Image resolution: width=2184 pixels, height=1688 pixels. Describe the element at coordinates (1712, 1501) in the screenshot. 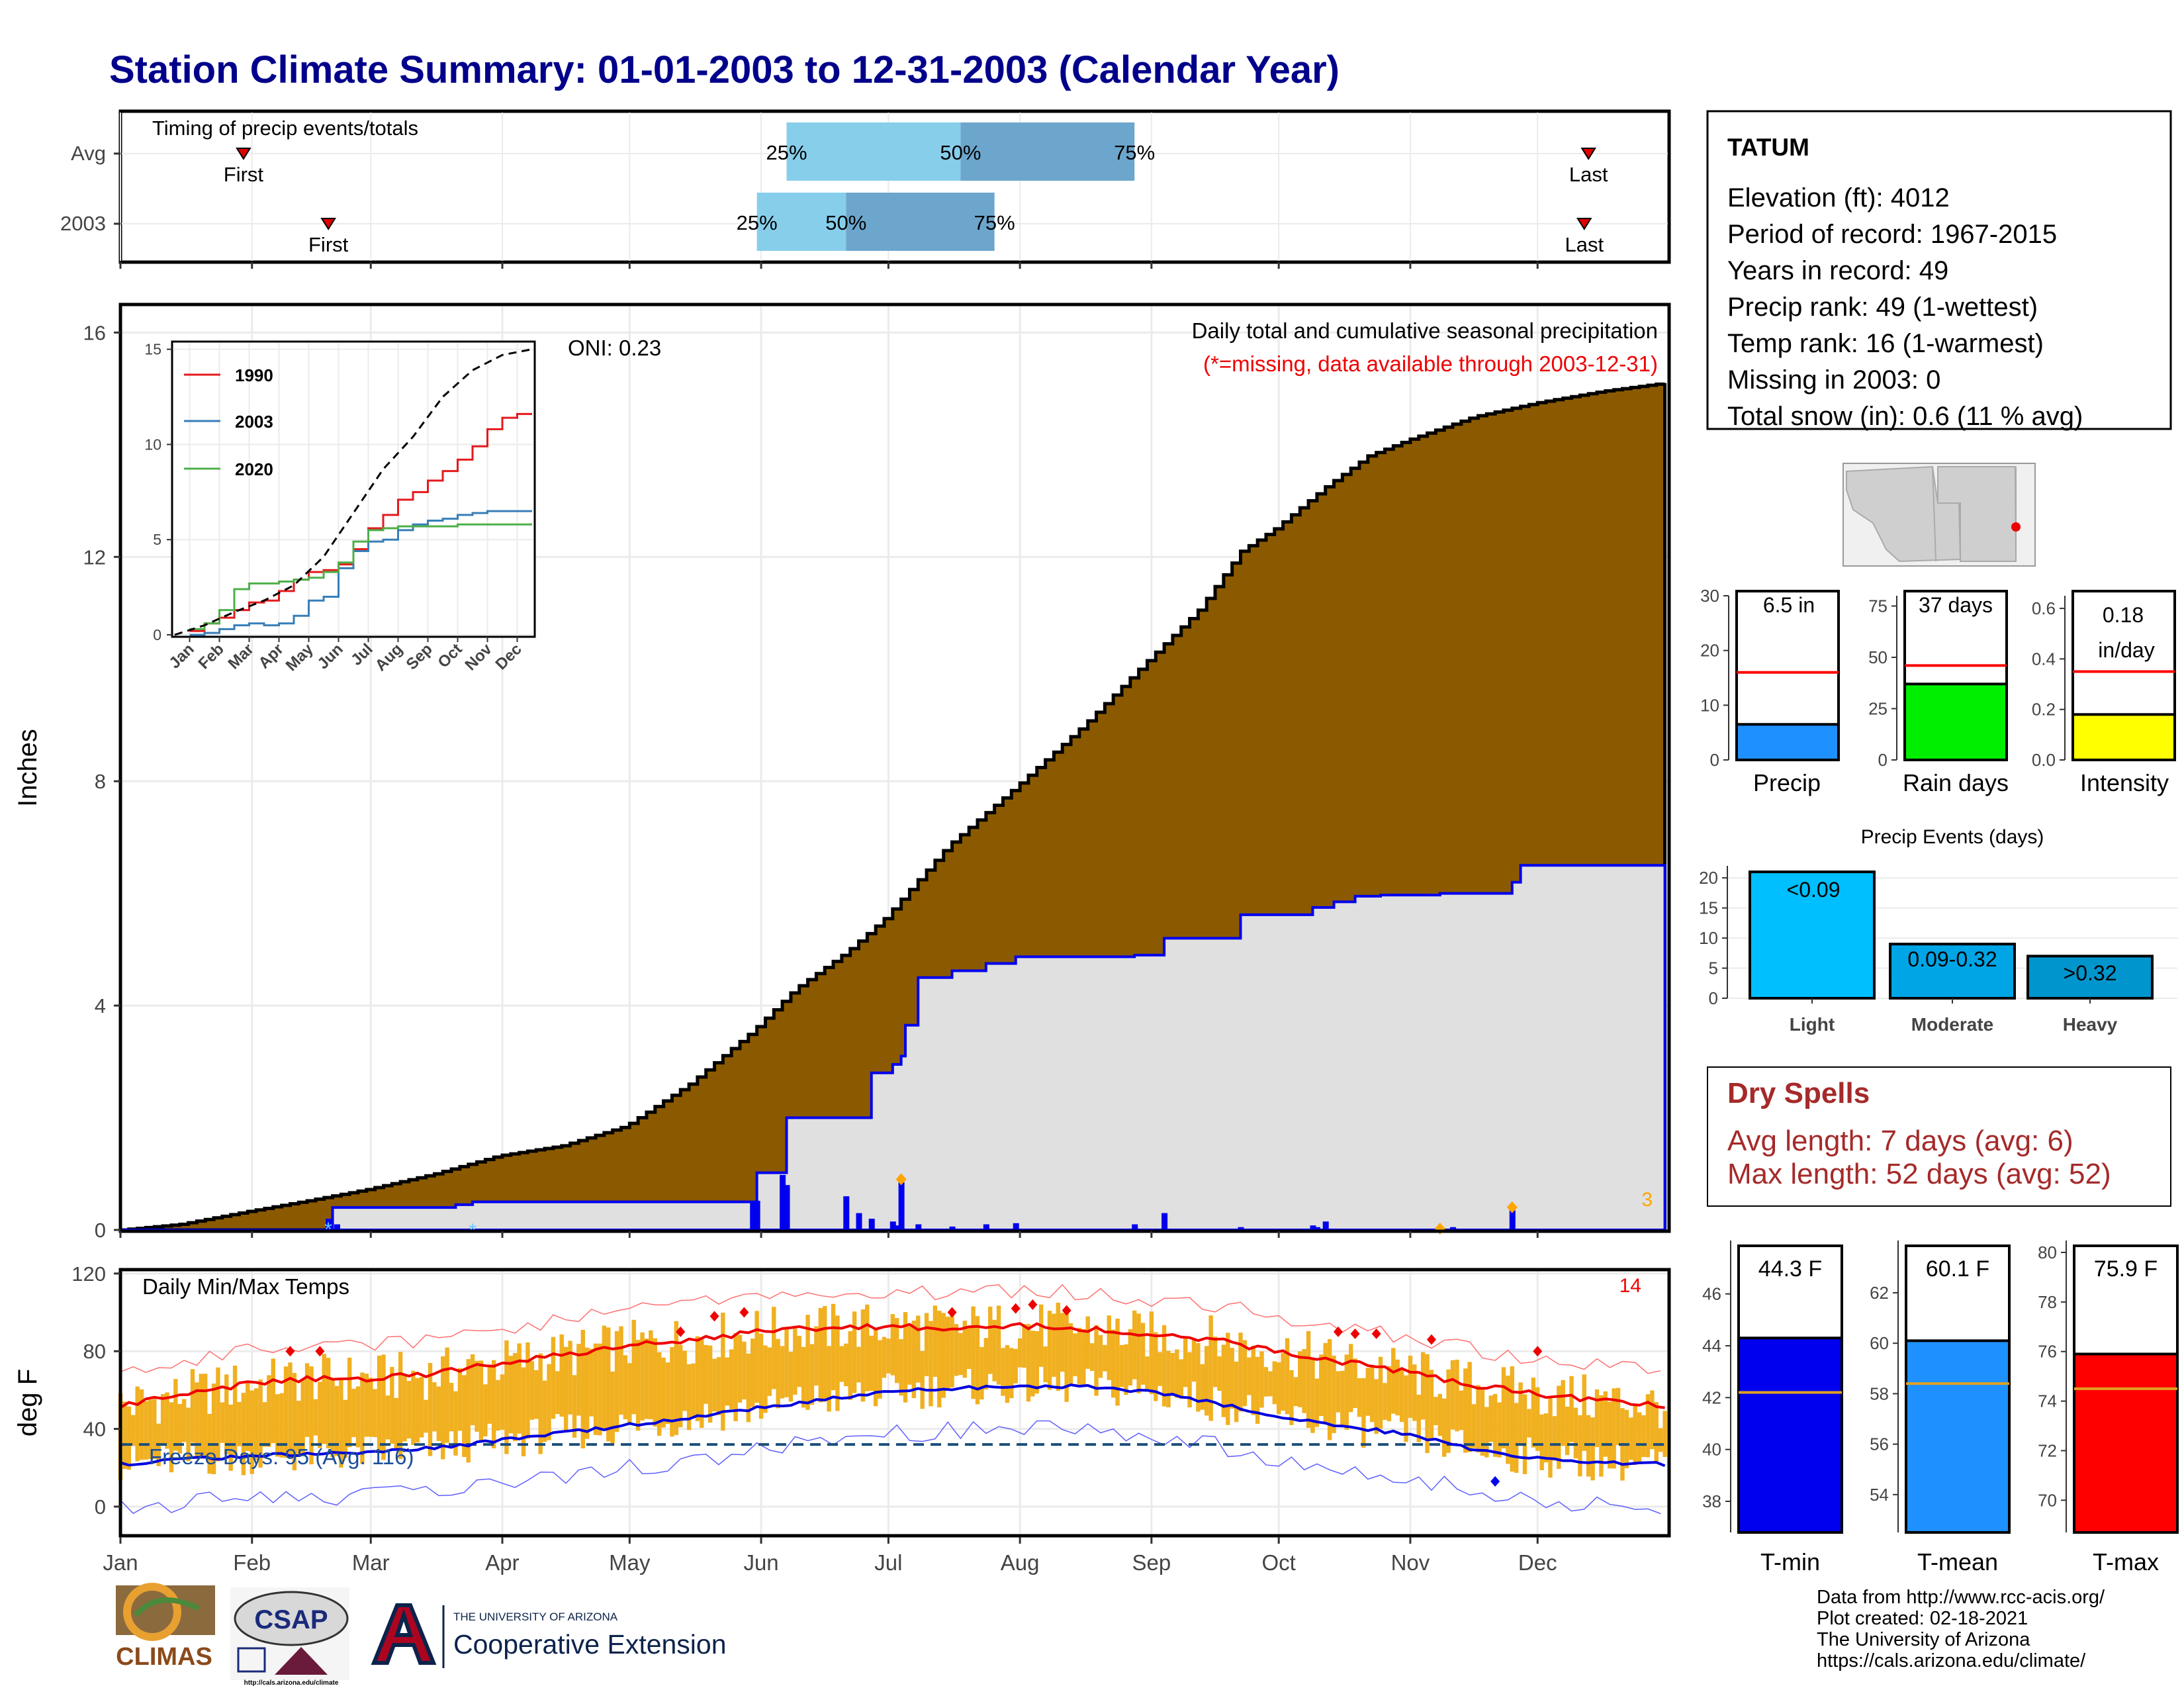

I see `tmin-ytick-label: 38` at that location.